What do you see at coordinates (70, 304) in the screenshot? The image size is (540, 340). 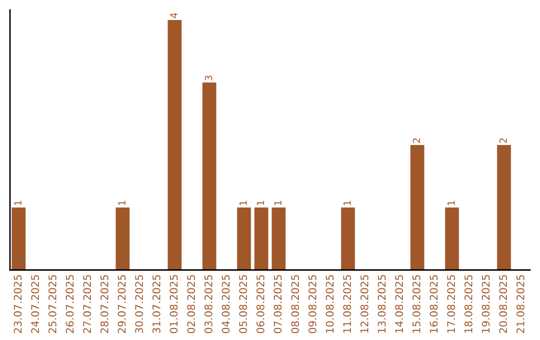 I see `x-tick-label: 26.07.2025` at bounding box center [70, 304].